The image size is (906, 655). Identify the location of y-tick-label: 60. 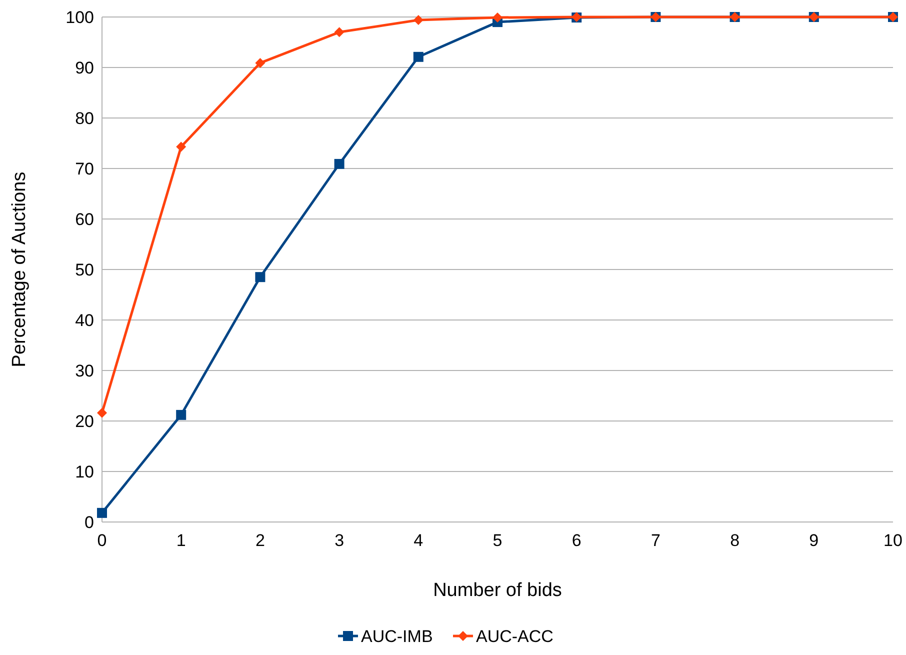
(84, 219).